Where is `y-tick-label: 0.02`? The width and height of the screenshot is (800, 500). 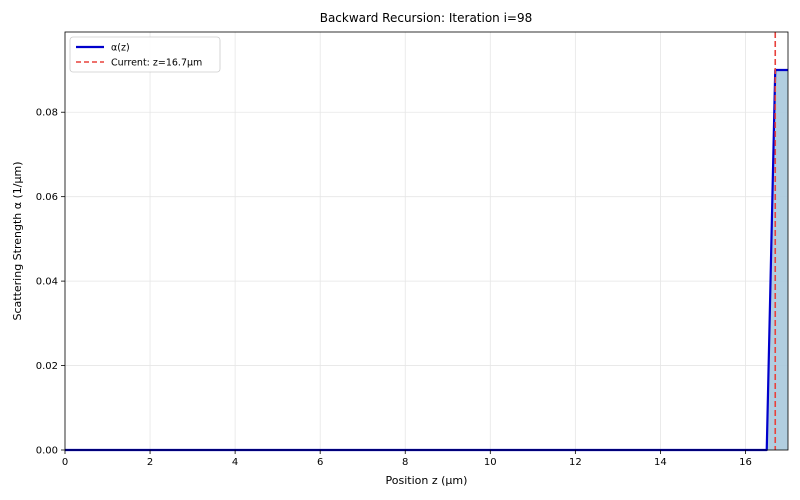
y-tick-label: 0.02 is located at coordinates (47, 366).